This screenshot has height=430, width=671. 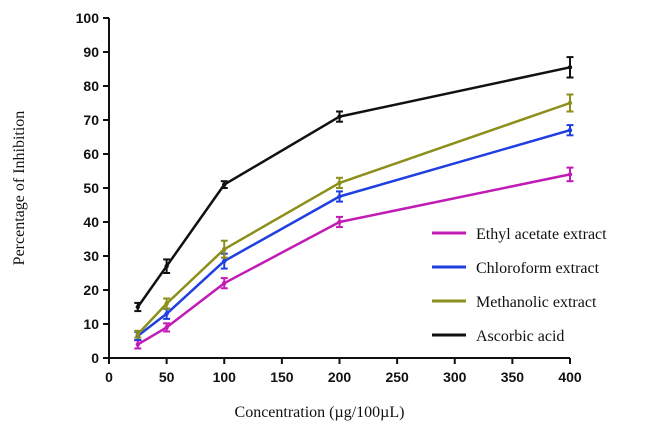 What do you see at coordinates (91, 256) in the screenshot?
I see `y-tick-label: 30` at bounding box center [91, 256].